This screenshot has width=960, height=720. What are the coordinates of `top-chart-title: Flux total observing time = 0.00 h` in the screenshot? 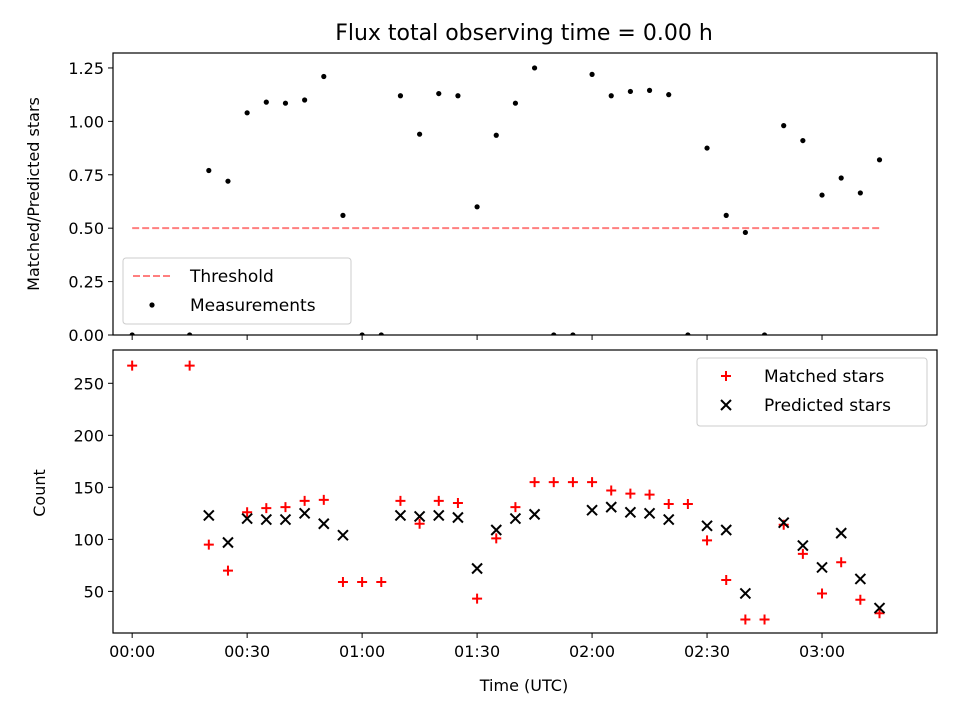 It's located at (524, 33).